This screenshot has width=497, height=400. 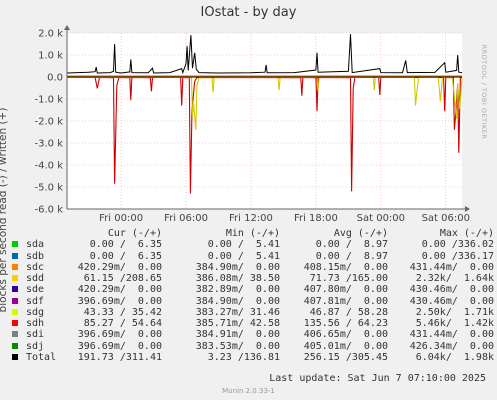 I want to click on legend-header-avg: Avg (-/+), so click(x=360, y=233).